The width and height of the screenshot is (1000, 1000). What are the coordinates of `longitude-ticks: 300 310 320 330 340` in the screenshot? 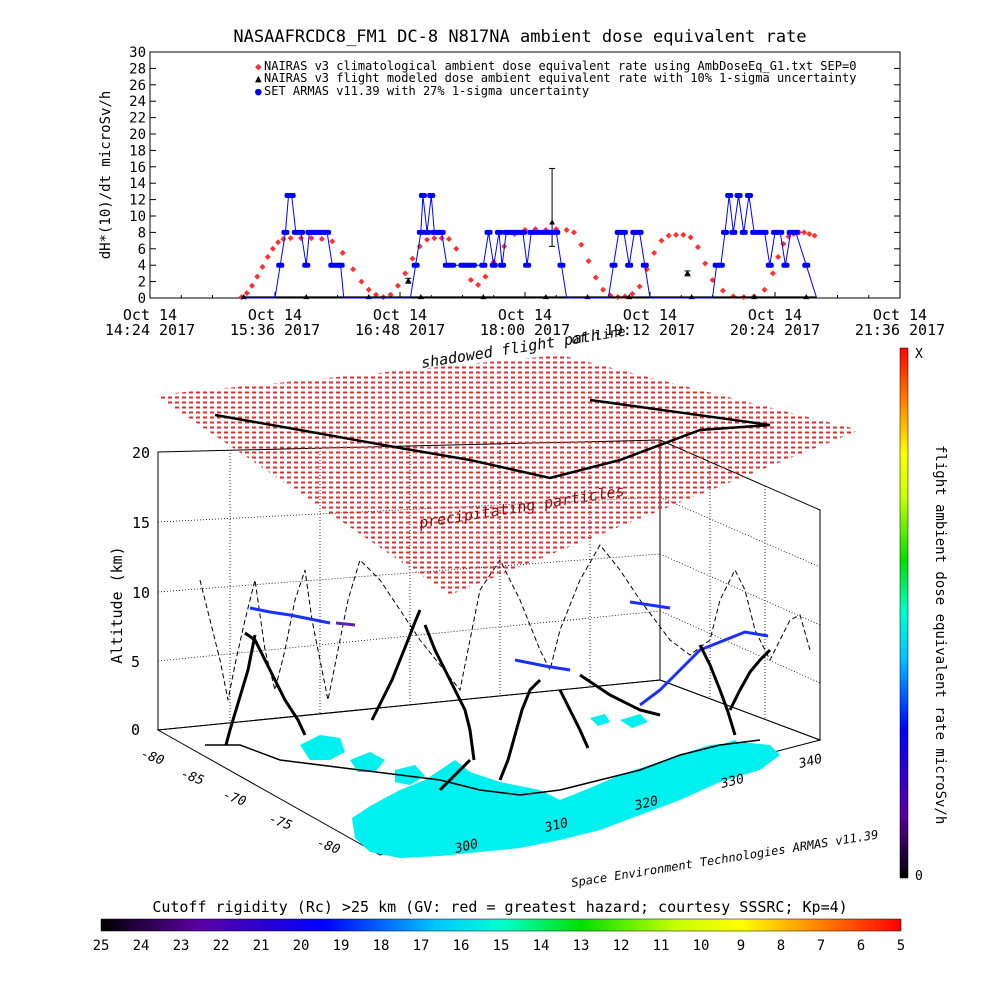 It's located at (638, 805).